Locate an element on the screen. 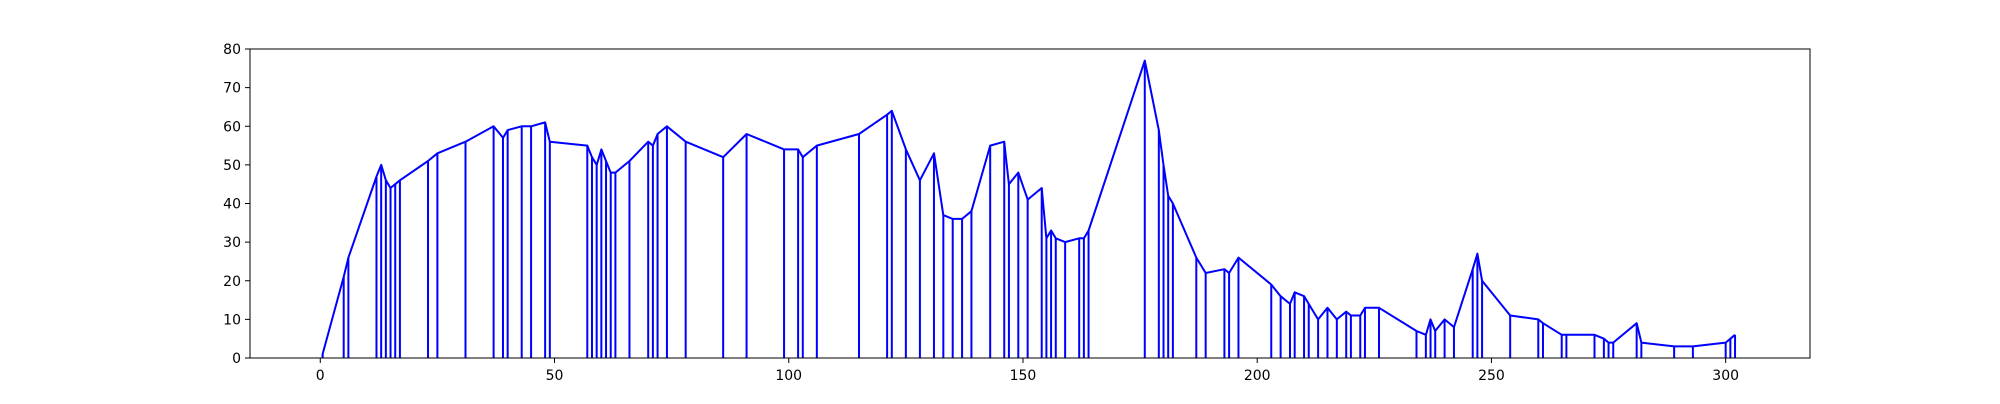 The height and width of the screenshot is (404, 2000). y-axis-ticks: 0 10 20 30 40 50 60 70 80 is located at coordinates (236, 204).